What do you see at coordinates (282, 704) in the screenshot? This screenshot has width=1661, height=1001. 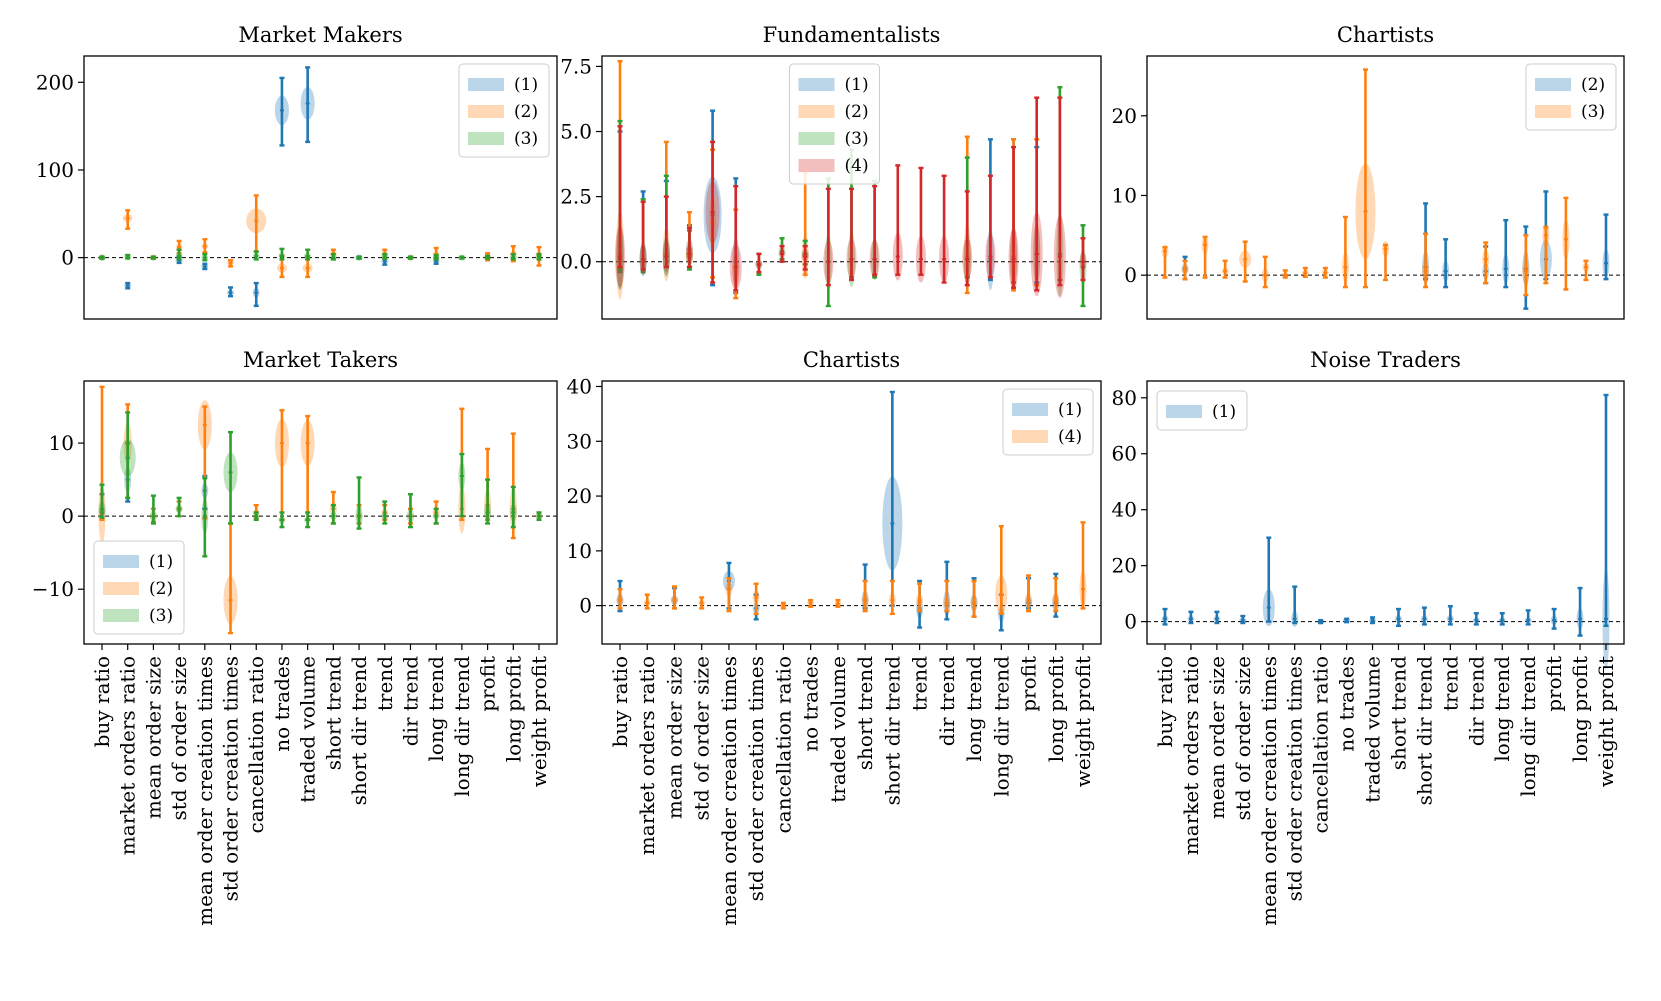 I see `x-tick-label: no trades` at bounding box center [282, 704].